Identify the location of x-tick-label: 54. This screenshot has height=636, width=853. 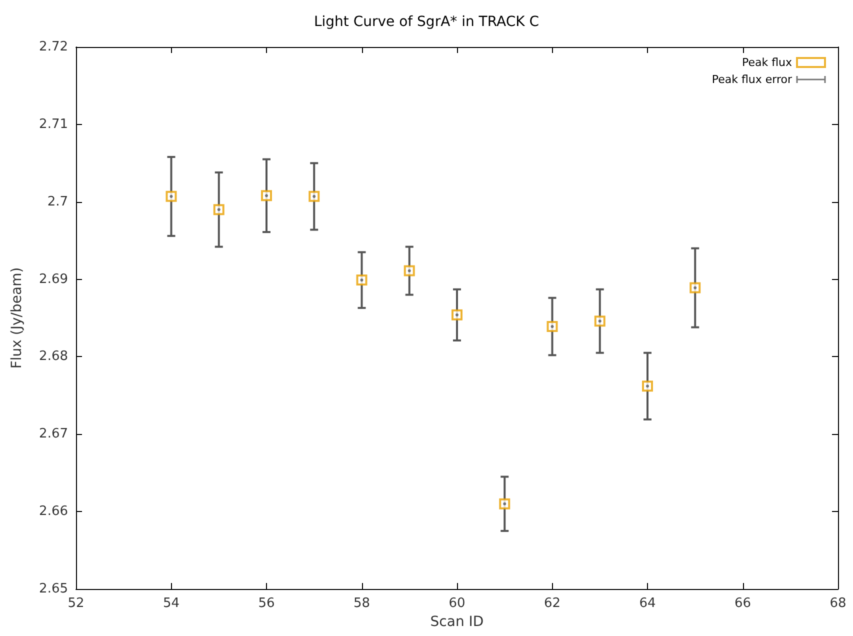
(171, 603).